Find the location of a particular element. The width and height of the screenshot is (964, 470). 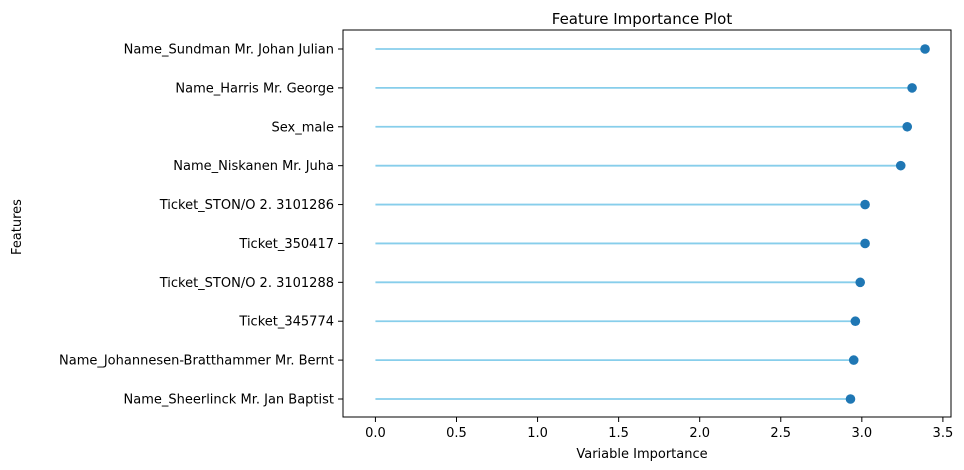

y-tick-label: Ticket_345774 is located at coordinates (286, 322).